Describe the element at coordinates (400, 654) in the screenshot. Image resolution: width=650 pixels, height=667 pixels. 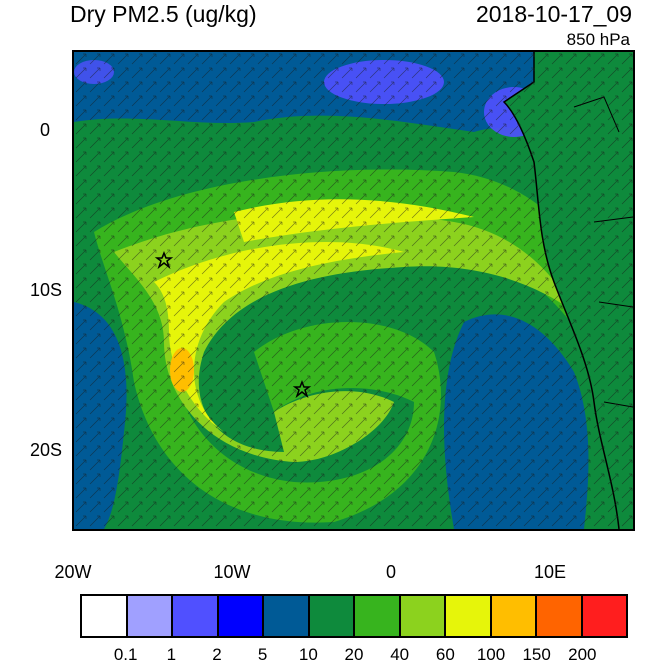
I see `colorbar-label: 40` at that location.